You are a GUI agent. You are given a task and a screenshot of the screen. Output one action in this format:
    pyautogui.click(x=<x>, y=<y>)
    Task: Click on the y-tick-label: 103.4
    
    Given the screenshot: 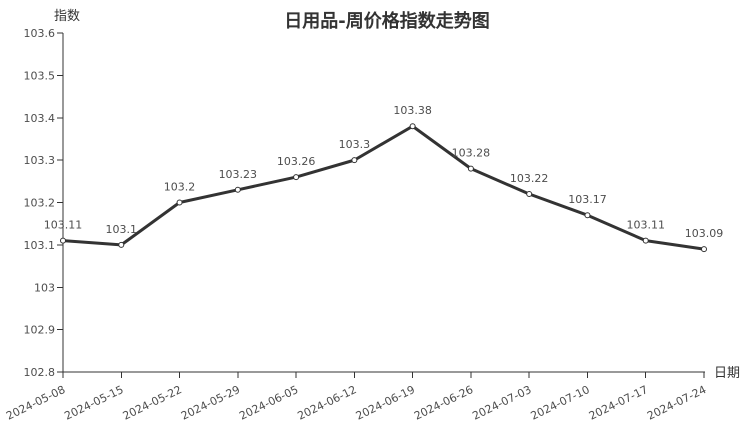 What is the action you would take?
    pyautogui.click(x=40, y=118)
    